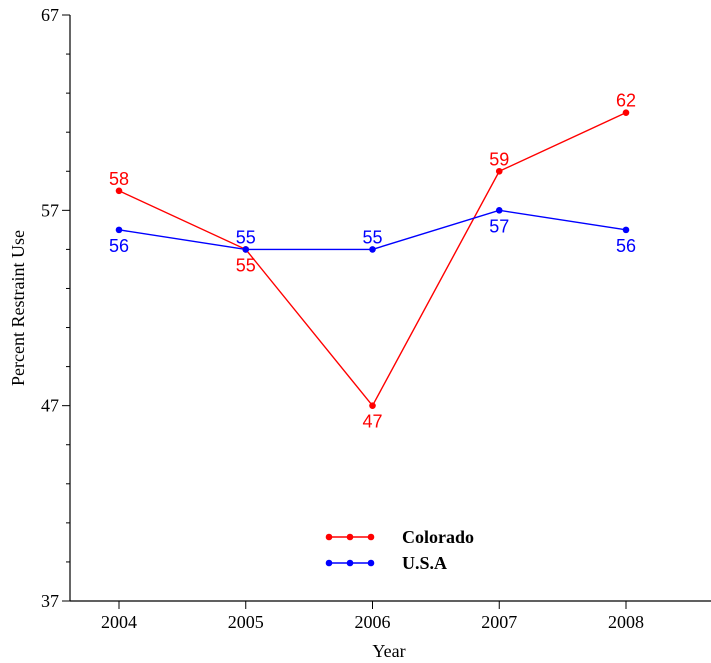  I want to click on legend-entry: U.S.A, so click(424, 563).